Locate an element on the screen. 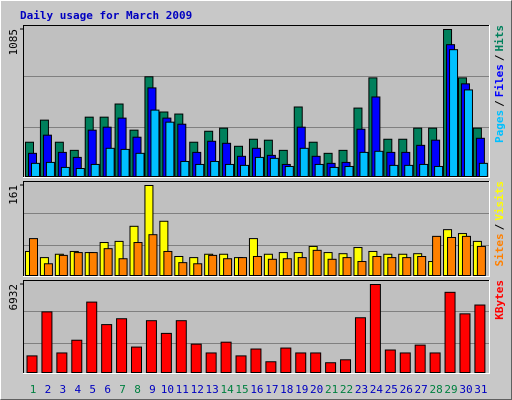  x-tick-label: 16 is located at coordinates (256, 389).